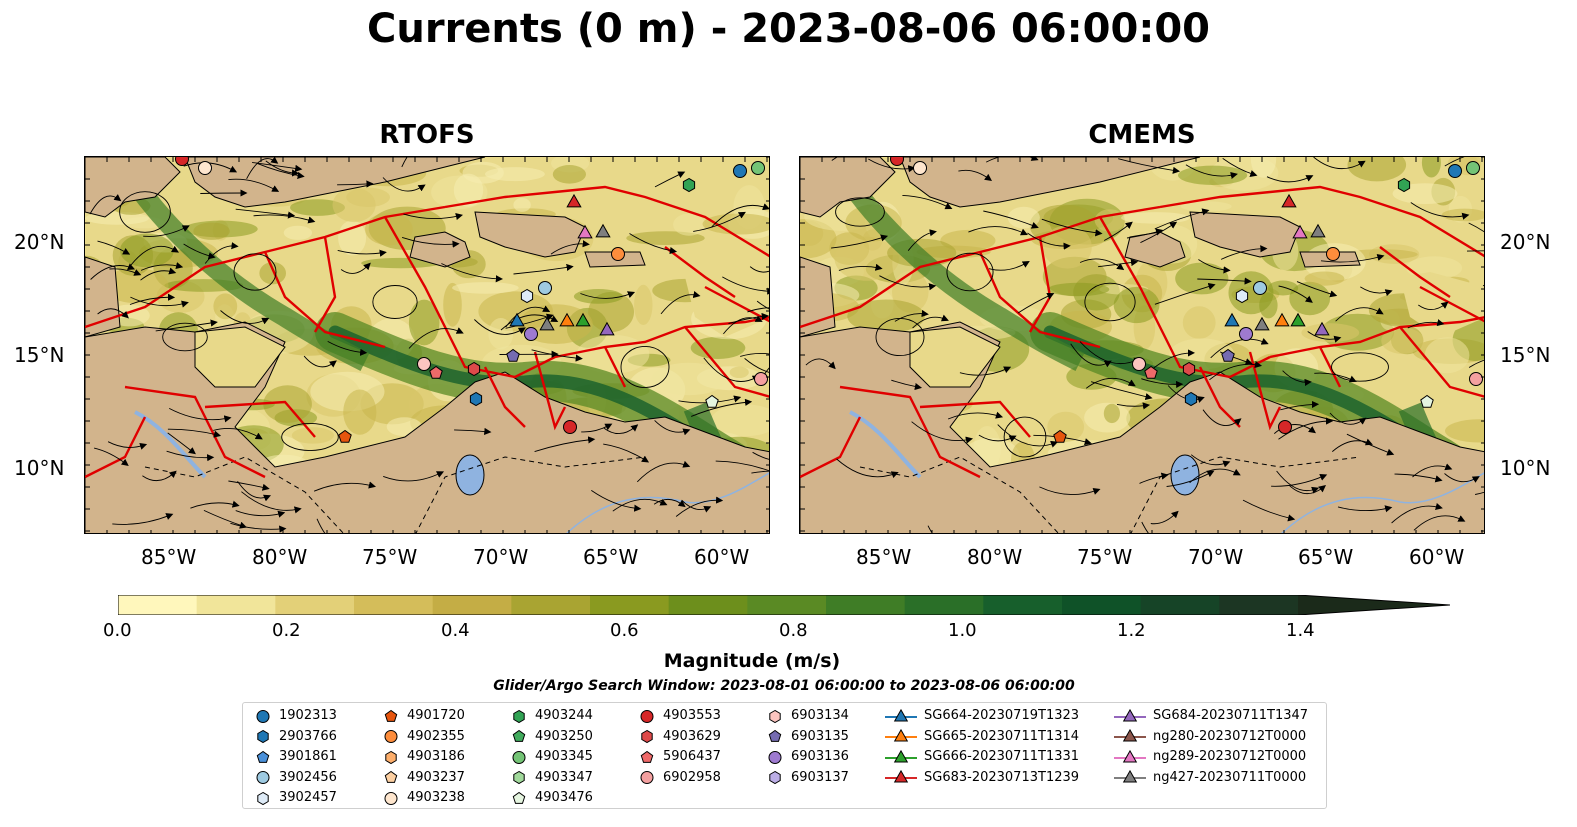 Image resolution: width=1577 pixels, height=827 pixels. Describe the element at coordinates (1245, 234) in the screenshot. I see `land-hispaniola` at that location.